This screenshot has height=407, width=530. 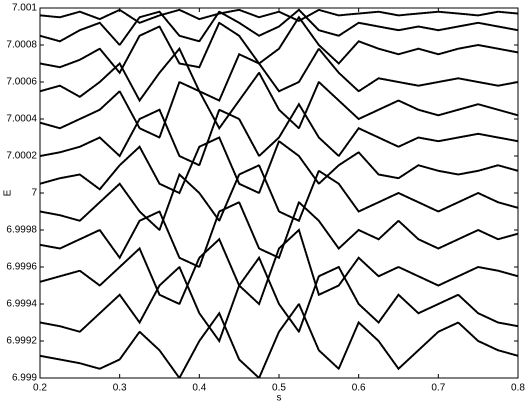 I want to click on x-axis-label: s, so click(x=279, y=398).